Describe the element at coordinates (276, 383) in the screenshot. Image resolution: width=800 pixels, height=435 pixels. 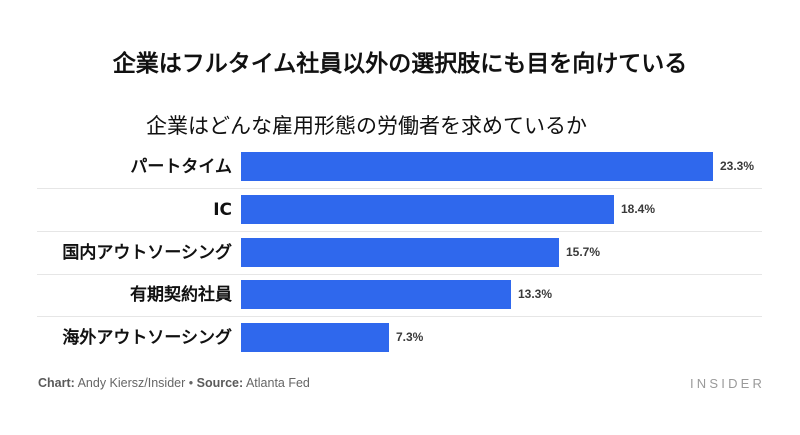
I see `source-text: Atlanta Fed` at that location.